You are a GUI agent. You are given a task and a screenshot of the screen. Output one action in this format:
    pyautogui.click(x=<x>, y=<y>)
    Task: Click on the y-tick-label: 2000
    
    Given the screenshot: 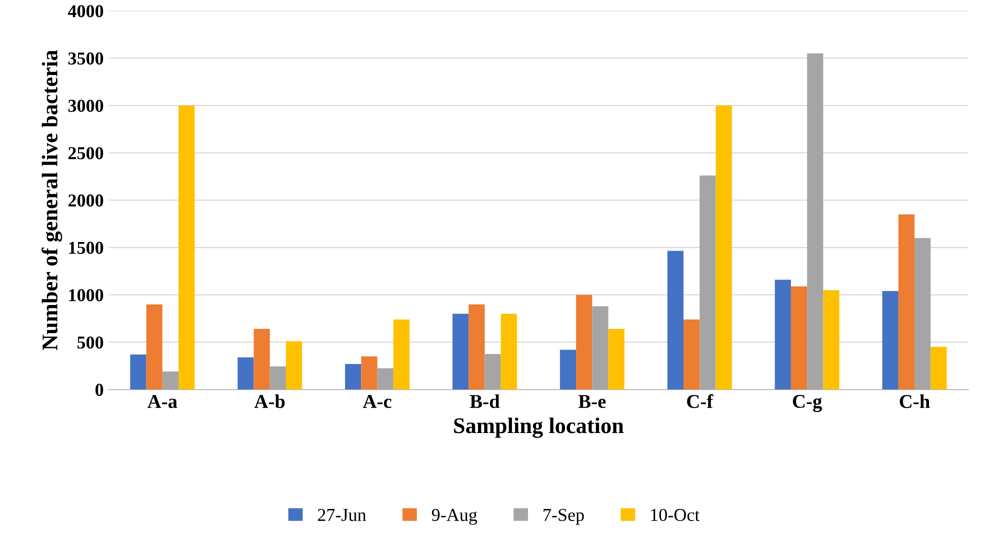 What is the action you would take?
    pyautogui.click(x=86, y=200)
    